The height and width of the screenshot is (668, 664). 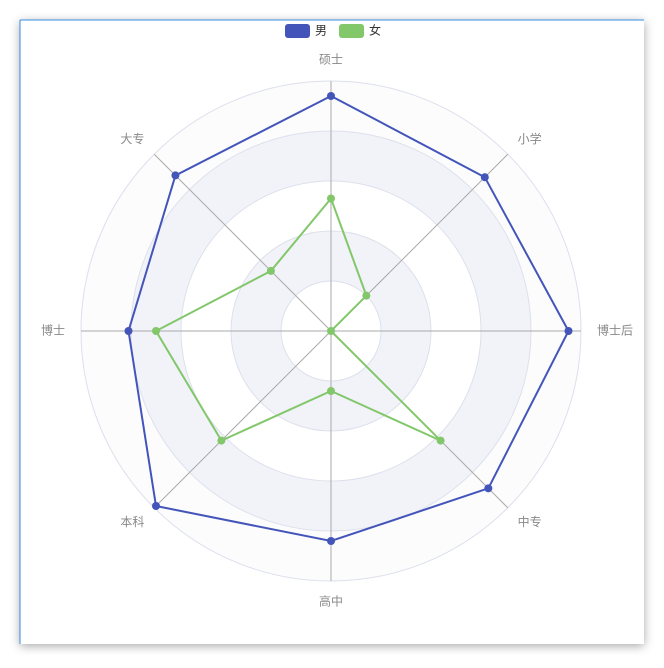 What do you see at coordinates (331, 601) in the screenshot?
I see `indicator-label: 高中` at bounding box center [331, 601].